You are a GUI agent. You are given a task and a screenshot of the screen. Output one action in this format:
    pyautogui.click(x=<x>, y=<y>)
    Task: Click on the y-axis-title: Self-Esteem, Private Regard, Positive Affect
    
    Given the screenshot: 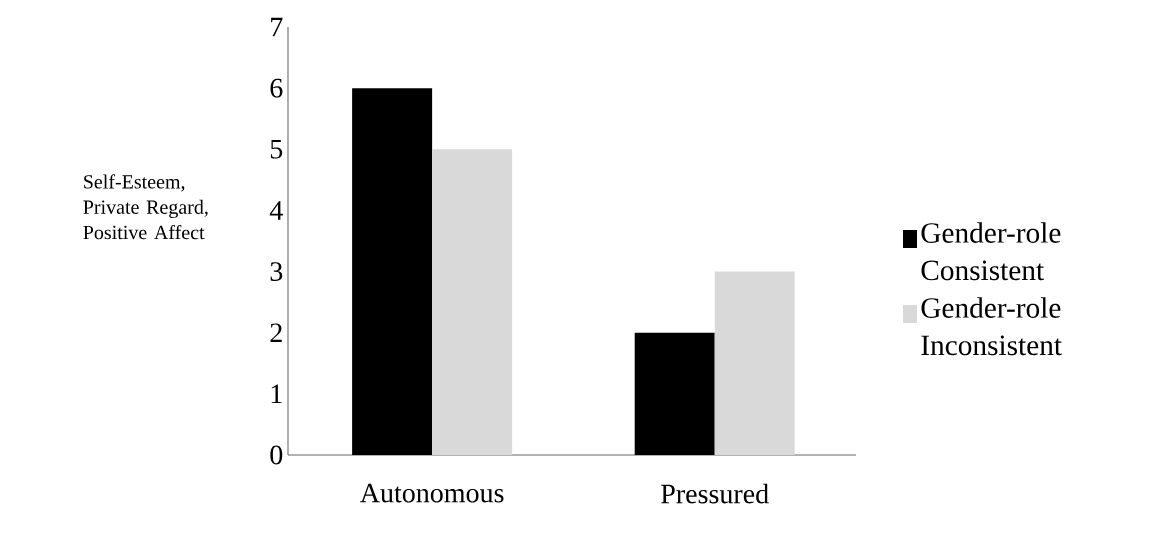 What is the action you would take?
    pyautogui.click(x=145, y=207)
    